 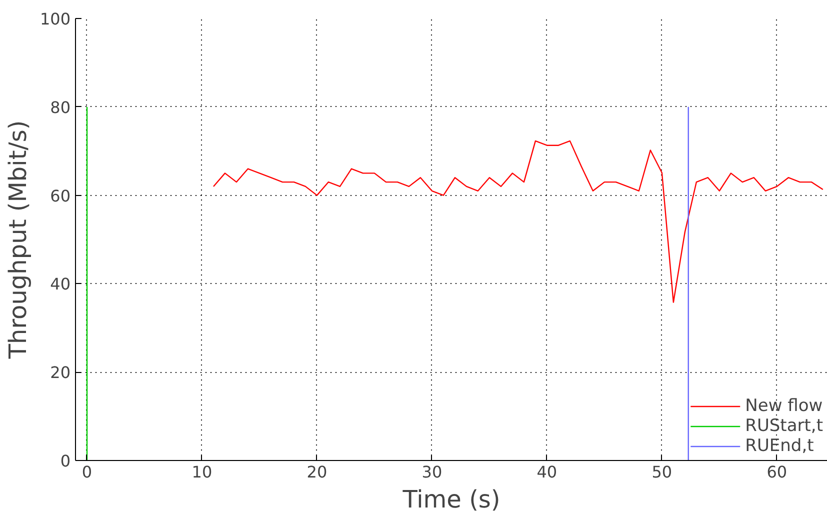 What do you see at coordinates (202, 472) in the screenshot?
I see `x-tick-label: 10` at bounding box center [202, 472].